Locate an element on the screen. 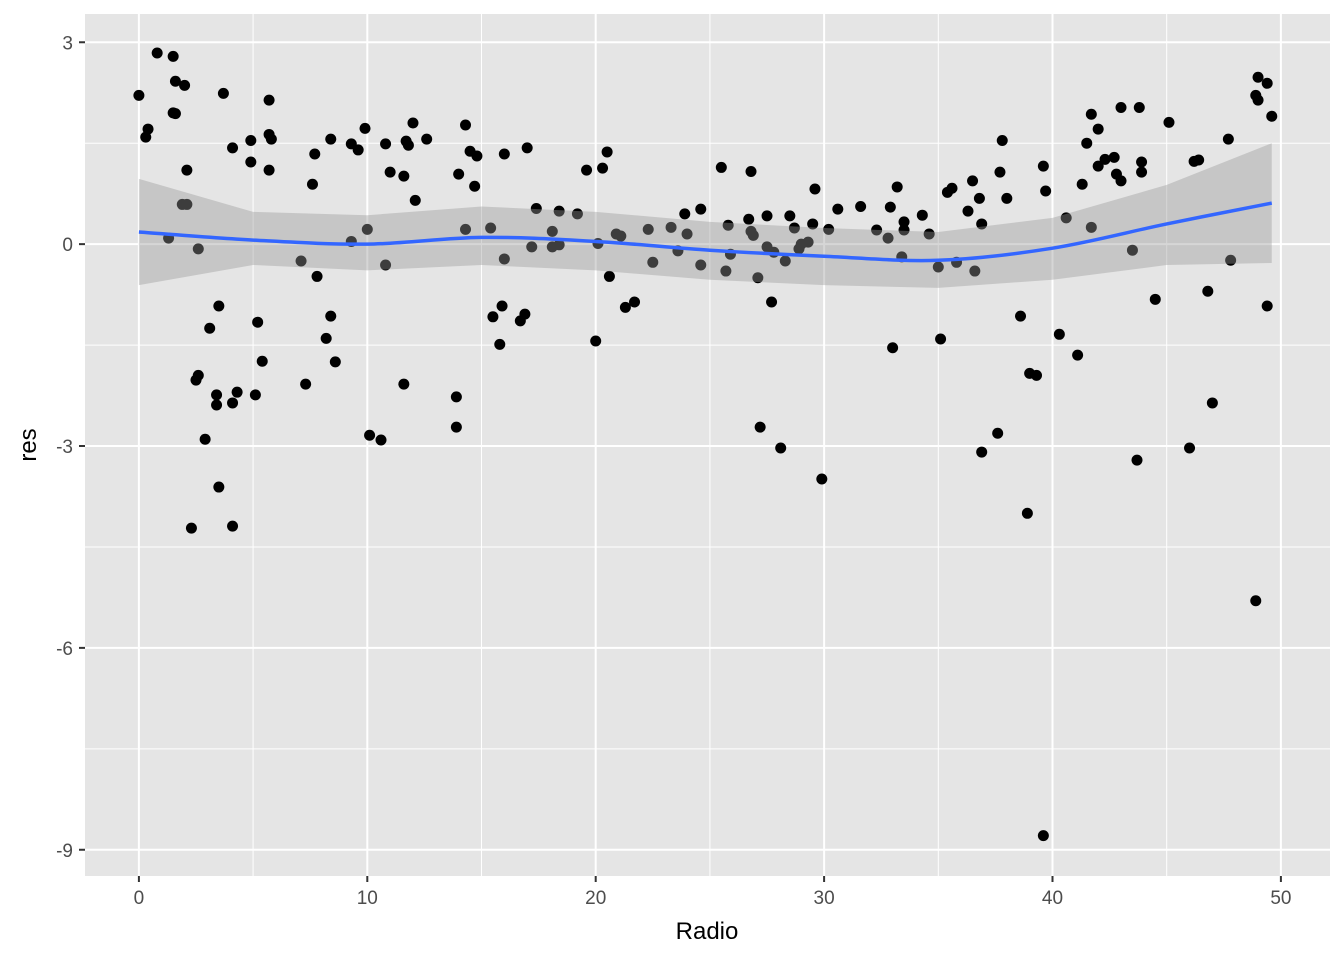  confidence-ribbon is located at coordinates (705, 215).